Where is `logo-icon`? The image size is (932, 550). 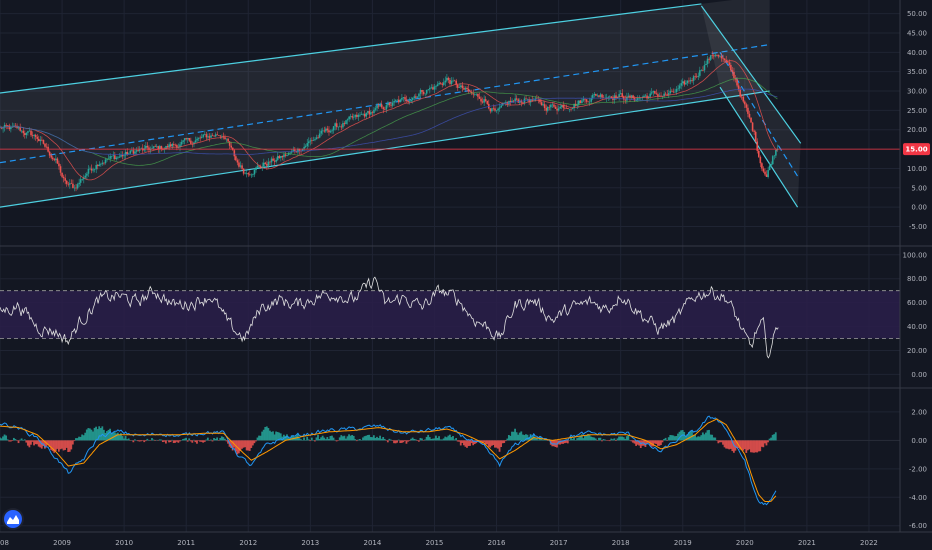
logo-icon is located at coordinates (13, 519).